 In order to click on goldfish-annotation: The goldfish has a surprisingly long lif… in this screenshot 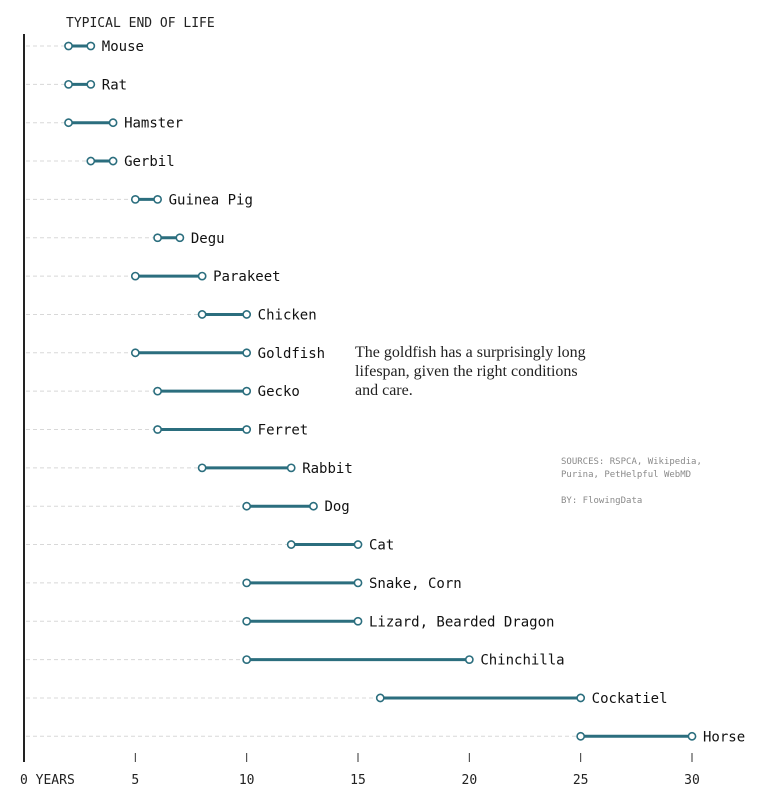, I will do `click(470, 371)`.